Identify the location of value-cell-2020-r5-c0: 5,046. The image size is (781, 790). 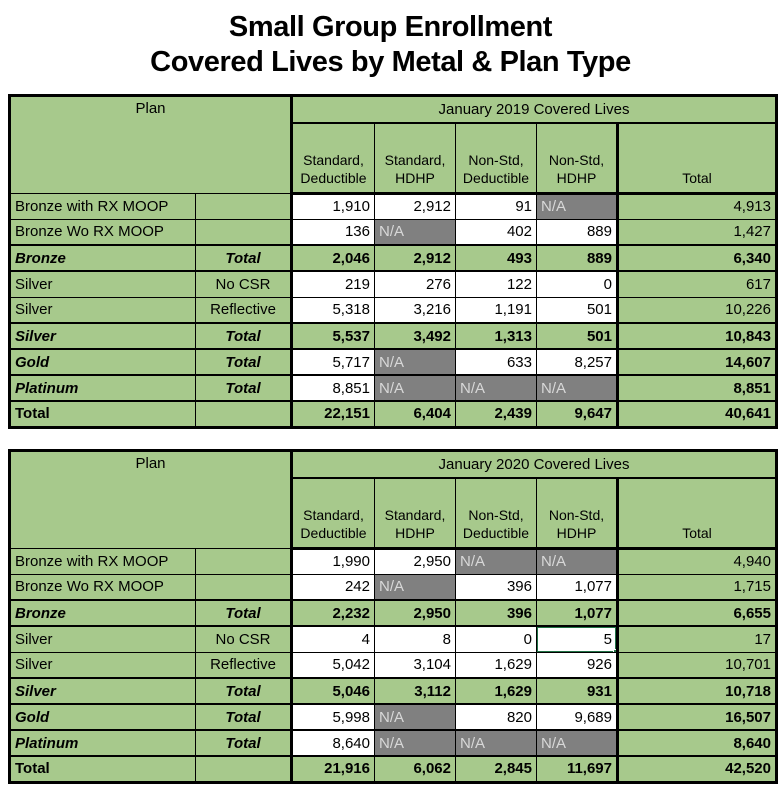
(332, 691).